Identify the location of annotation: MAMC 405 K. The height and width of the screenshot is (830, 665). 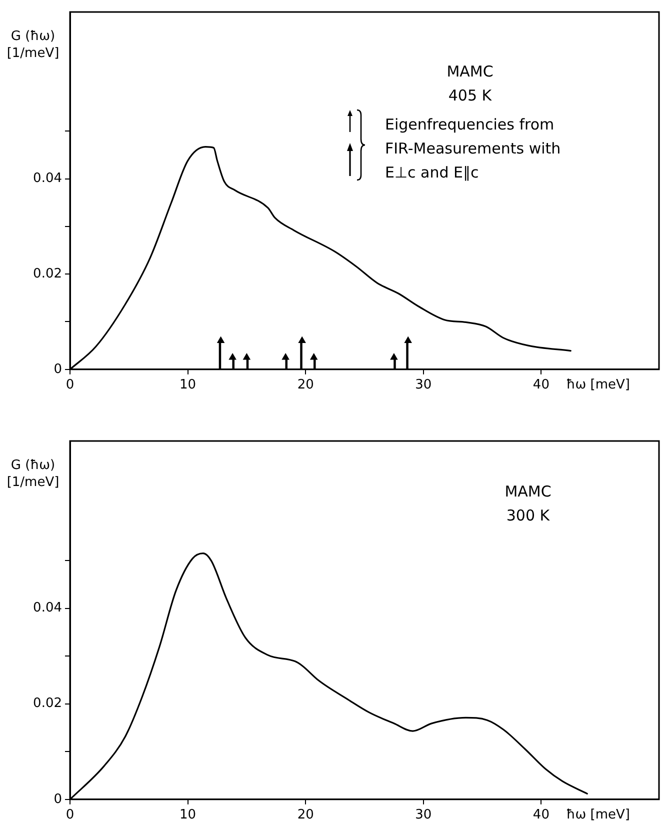
(470, 83).